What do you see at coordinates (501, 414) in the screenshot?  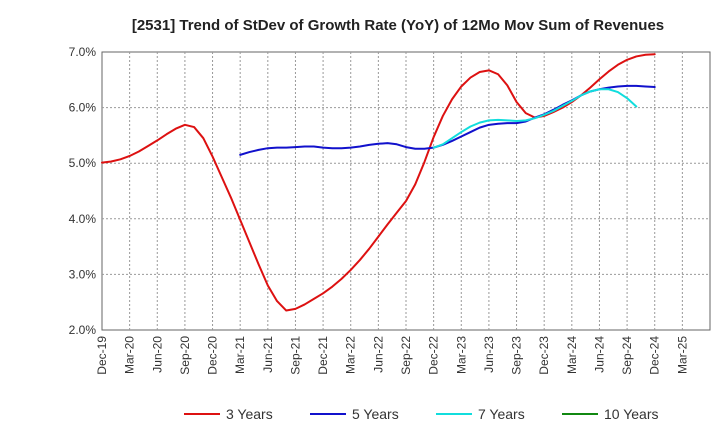 I see `legend-label-7-years: 7 Years` at bounding box center [501, 414].